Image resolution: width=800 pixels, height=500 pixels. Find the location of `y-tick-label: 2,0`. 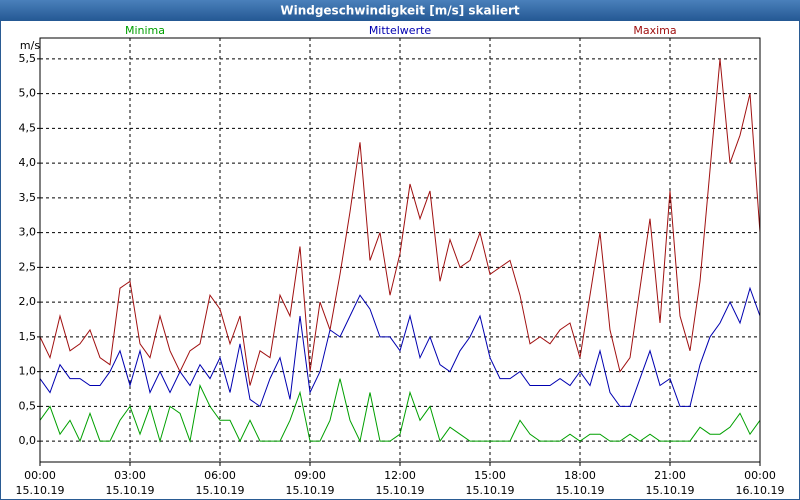

y-tick-label: 2,0 is located at coordinates (28, 301).